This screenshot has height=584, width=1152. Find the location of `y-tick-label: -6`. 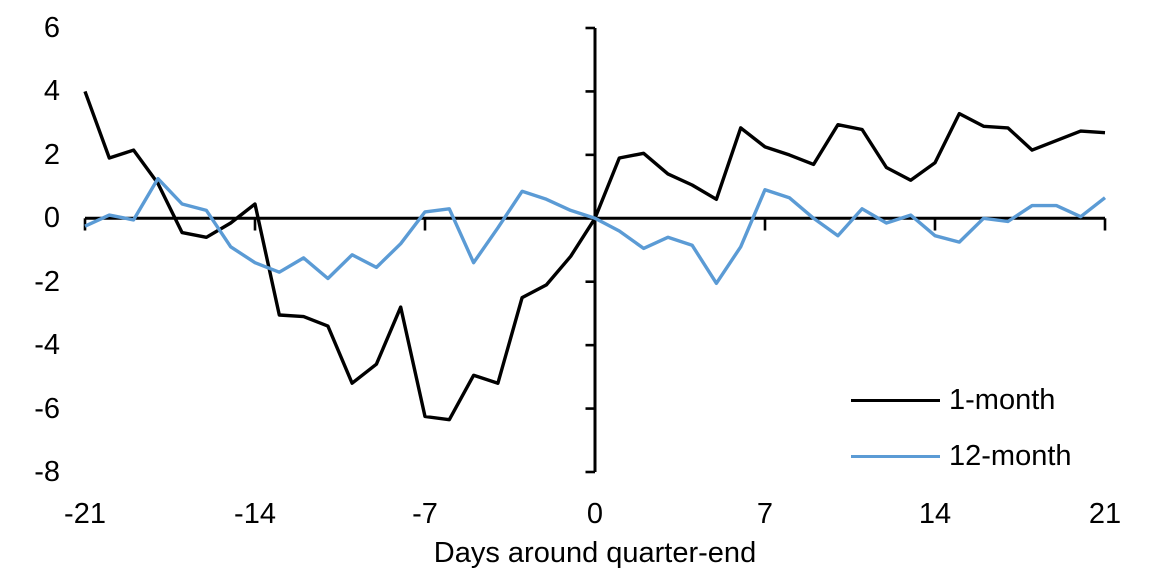

y-tick-label: -6 is located at coordinates (47, 408).